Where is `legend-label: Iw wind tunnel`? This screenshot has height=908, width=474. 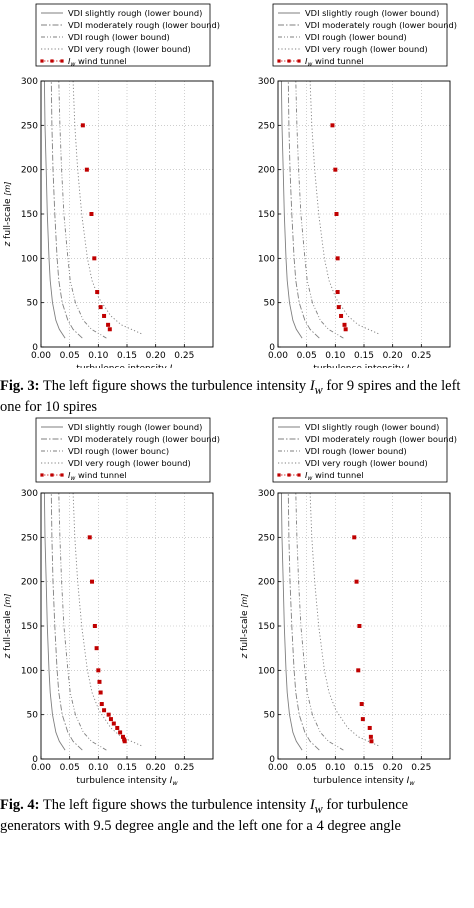
legend-label: Iw wind tunnel is located at coordinates (97, 476).